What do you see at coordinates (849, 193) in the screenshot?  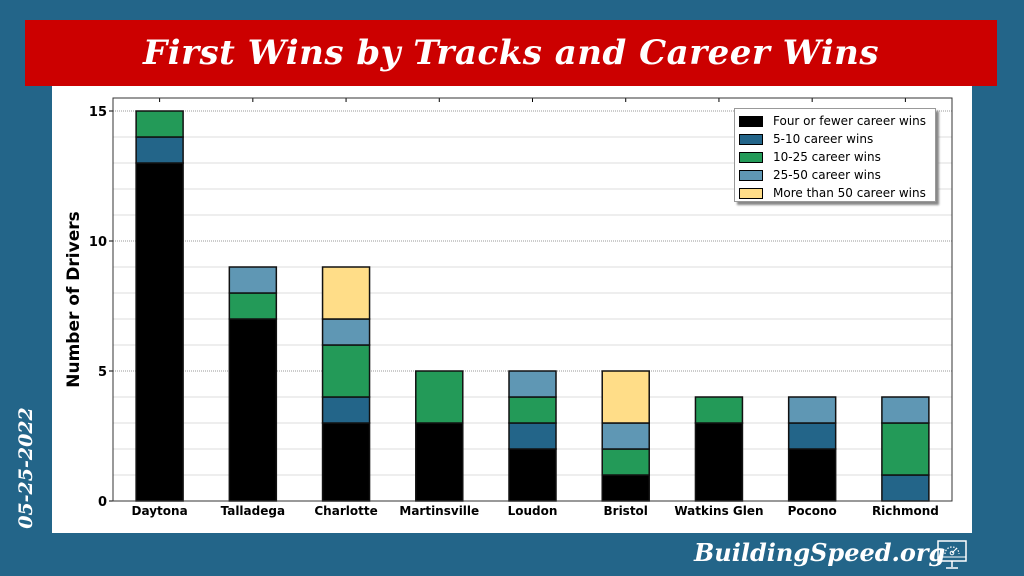 I see `legend-label: More than 50 career wins` at bounding box center [849, 193].